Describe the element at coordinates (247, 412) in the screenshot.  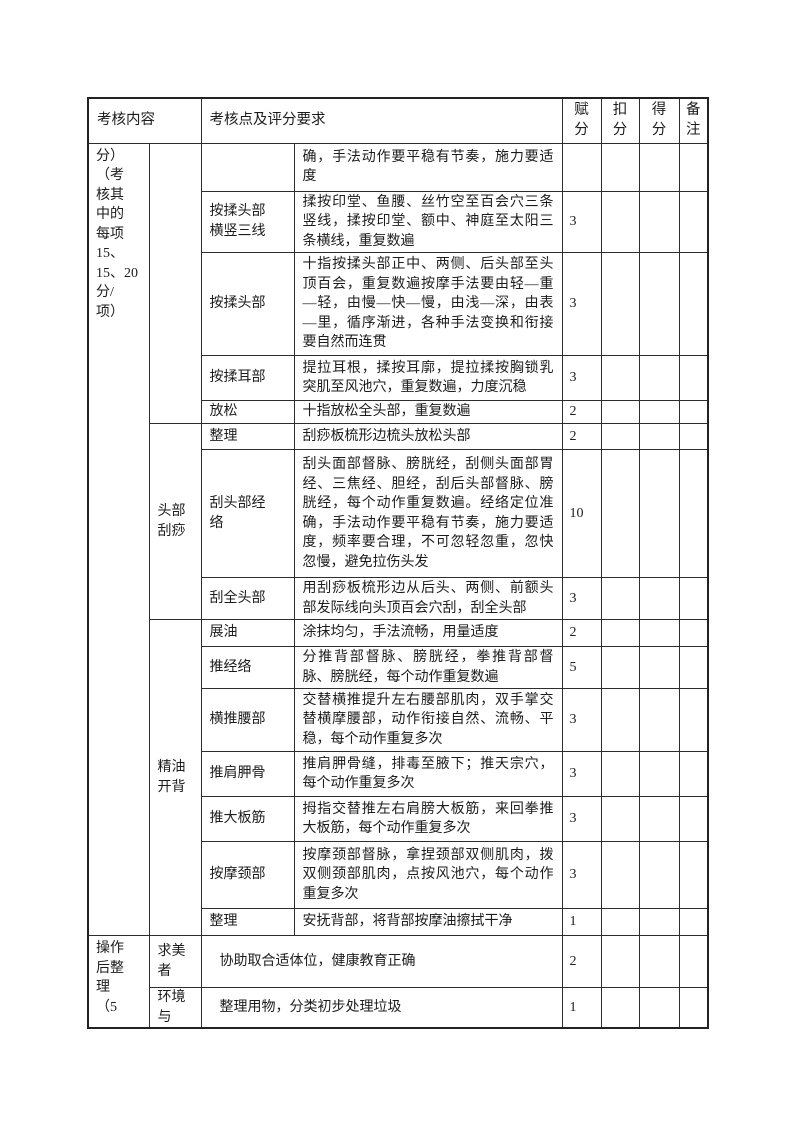
I see `item-name: 放松` at that location.